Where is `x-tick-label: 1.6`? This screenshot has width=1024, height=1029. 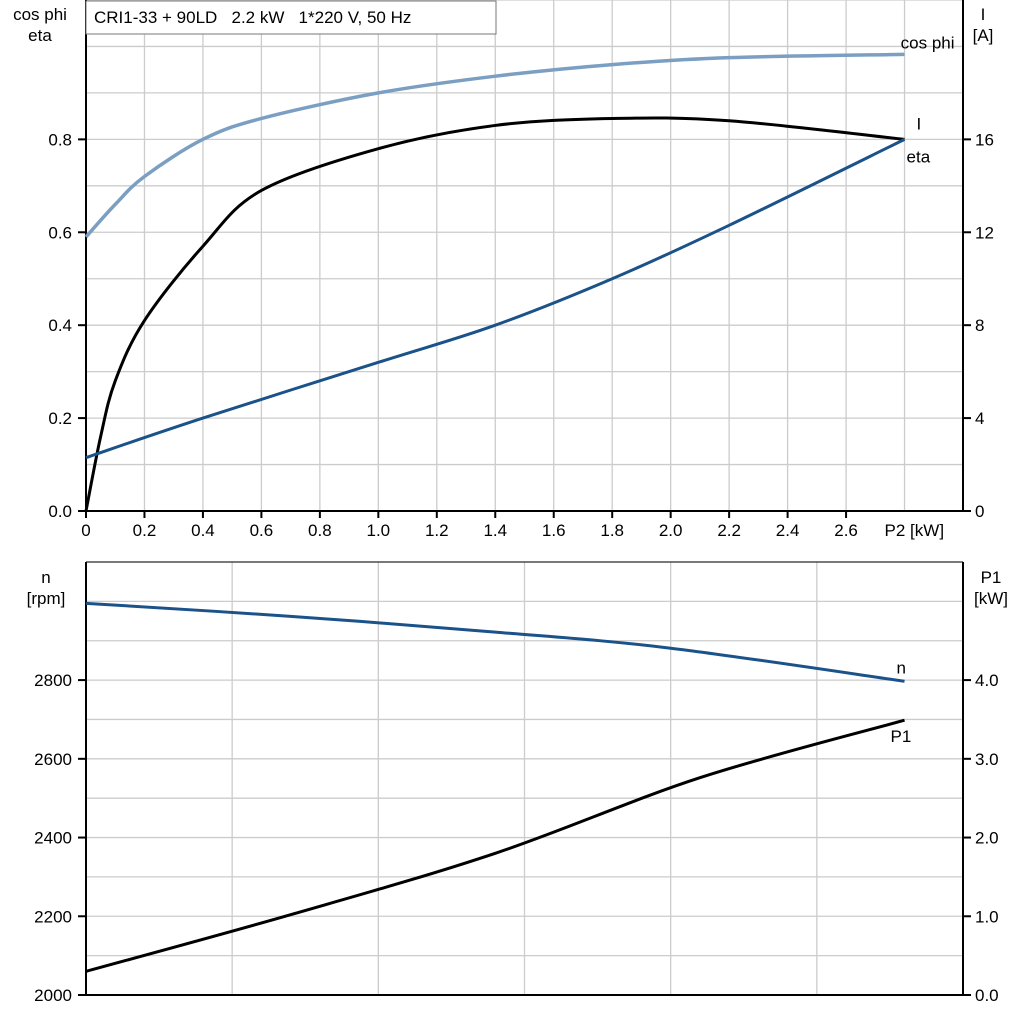
x-tick-label: 1.6 is located at coordinates (554, 530).